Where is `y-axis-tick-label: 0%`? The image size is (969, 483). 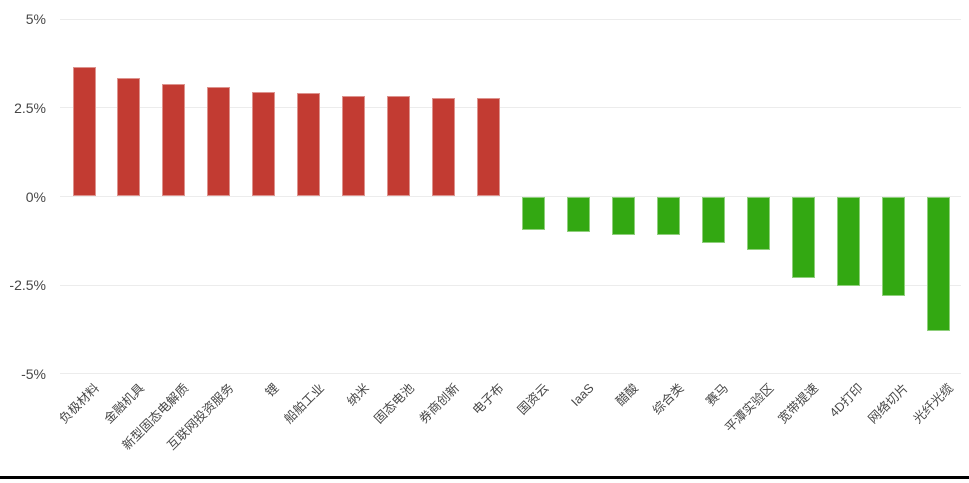 y-axis-tick-label: 0% is located at coordinates (35, 196).